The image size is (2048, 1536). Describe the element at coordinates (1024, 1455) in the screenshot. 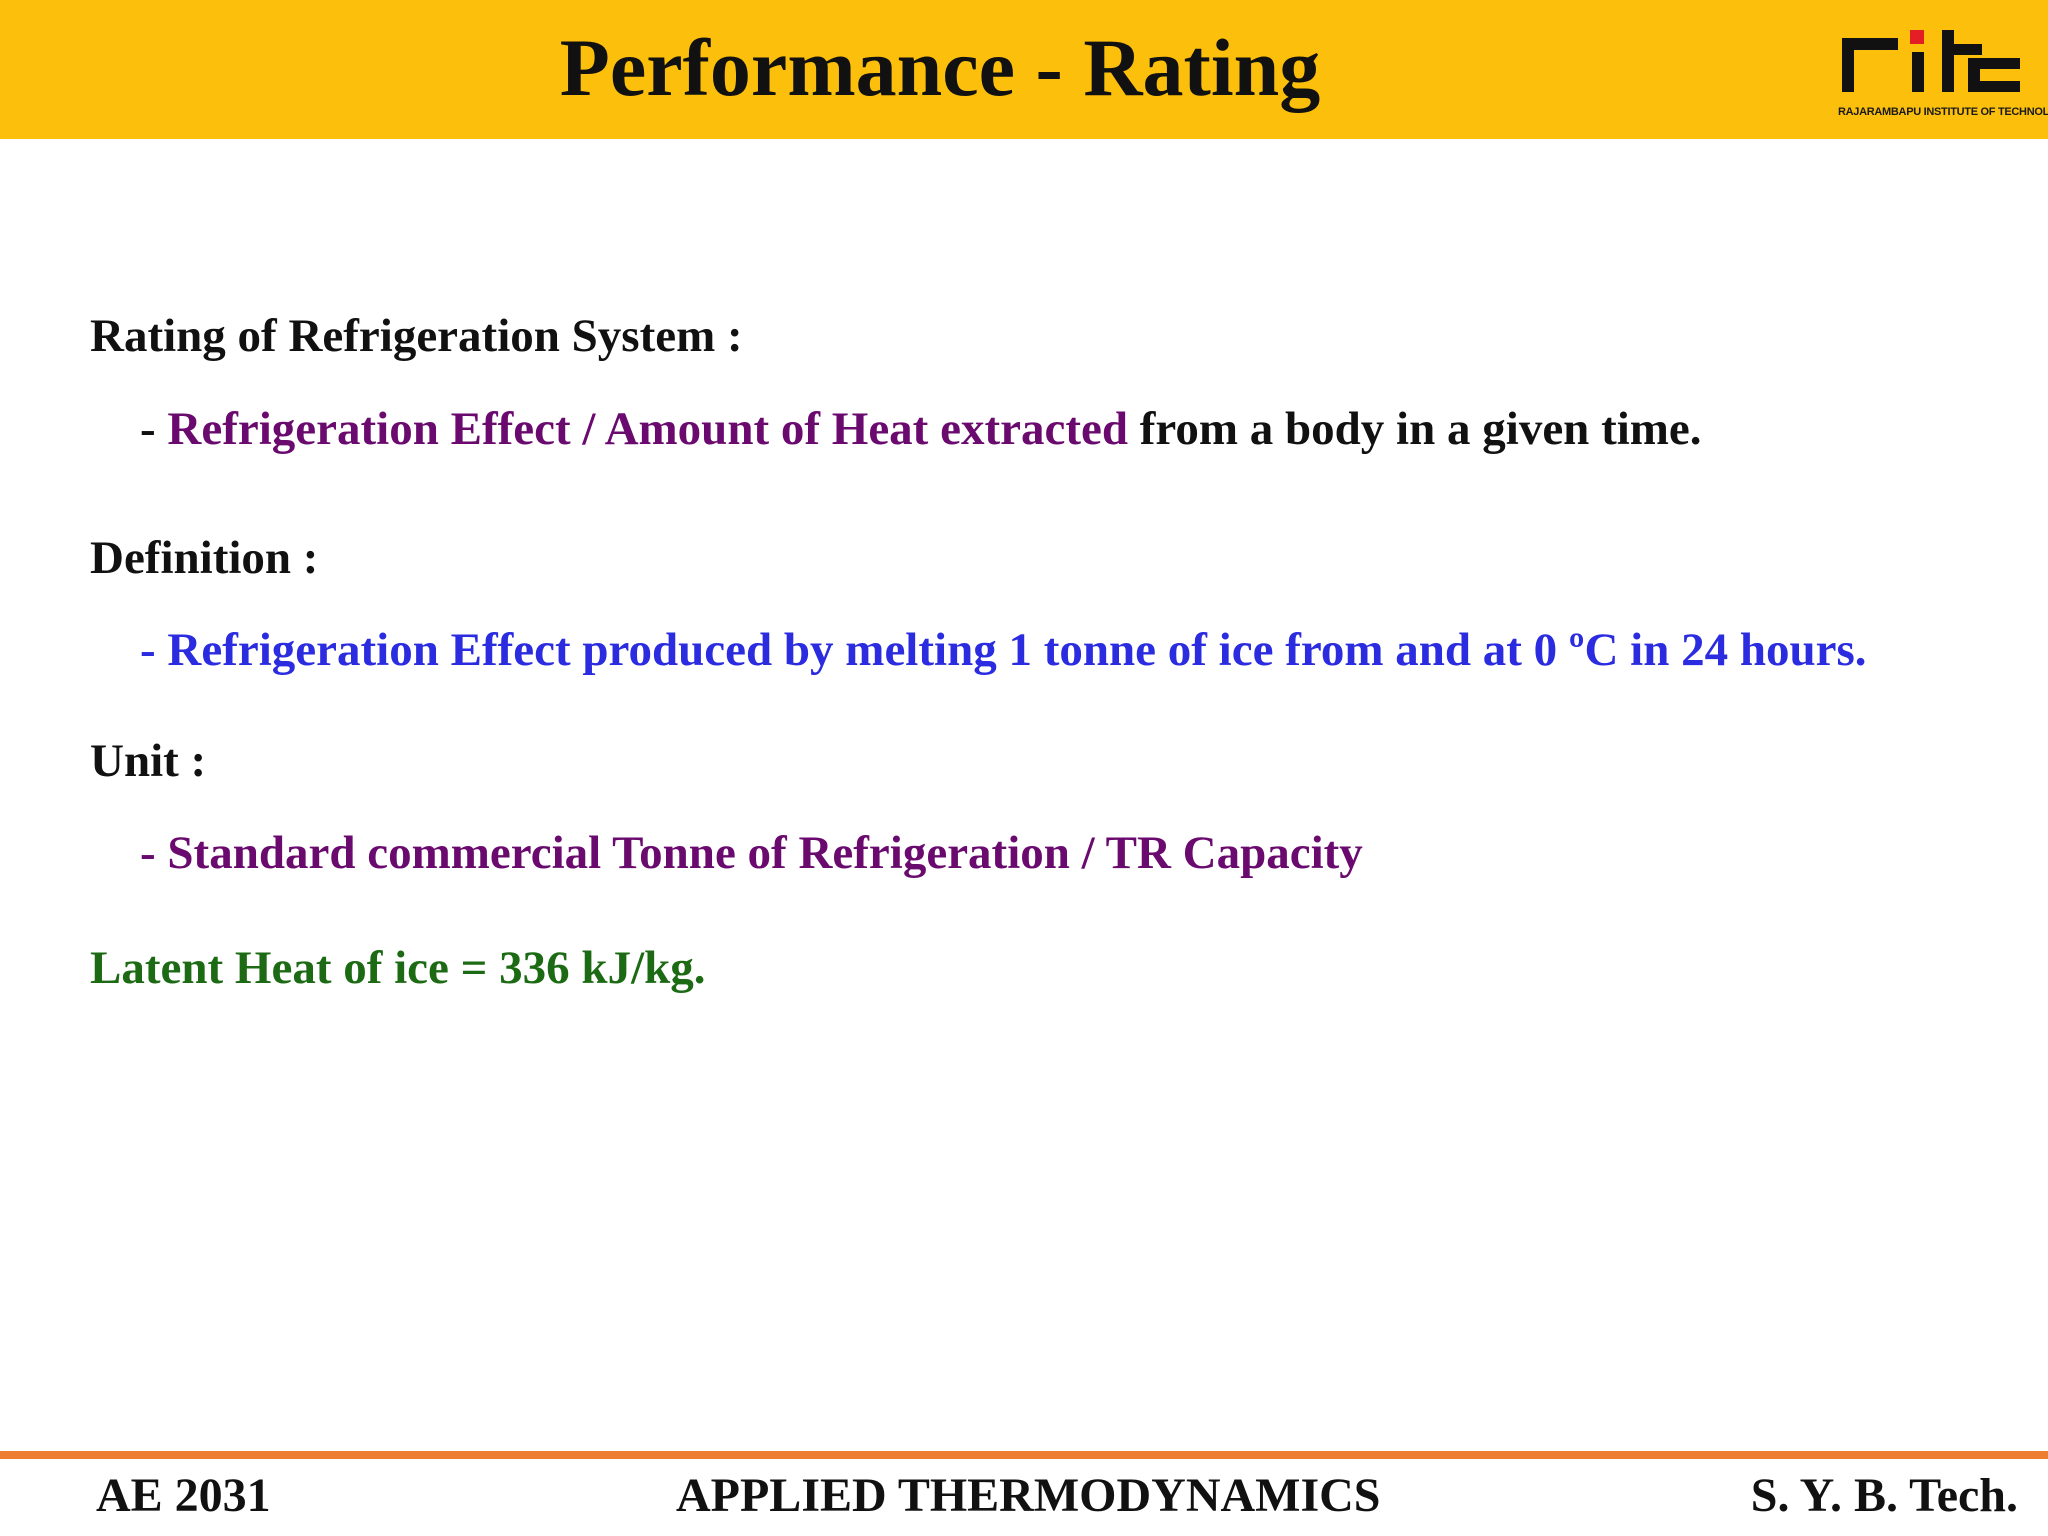

I see `footer-divider` at that location.